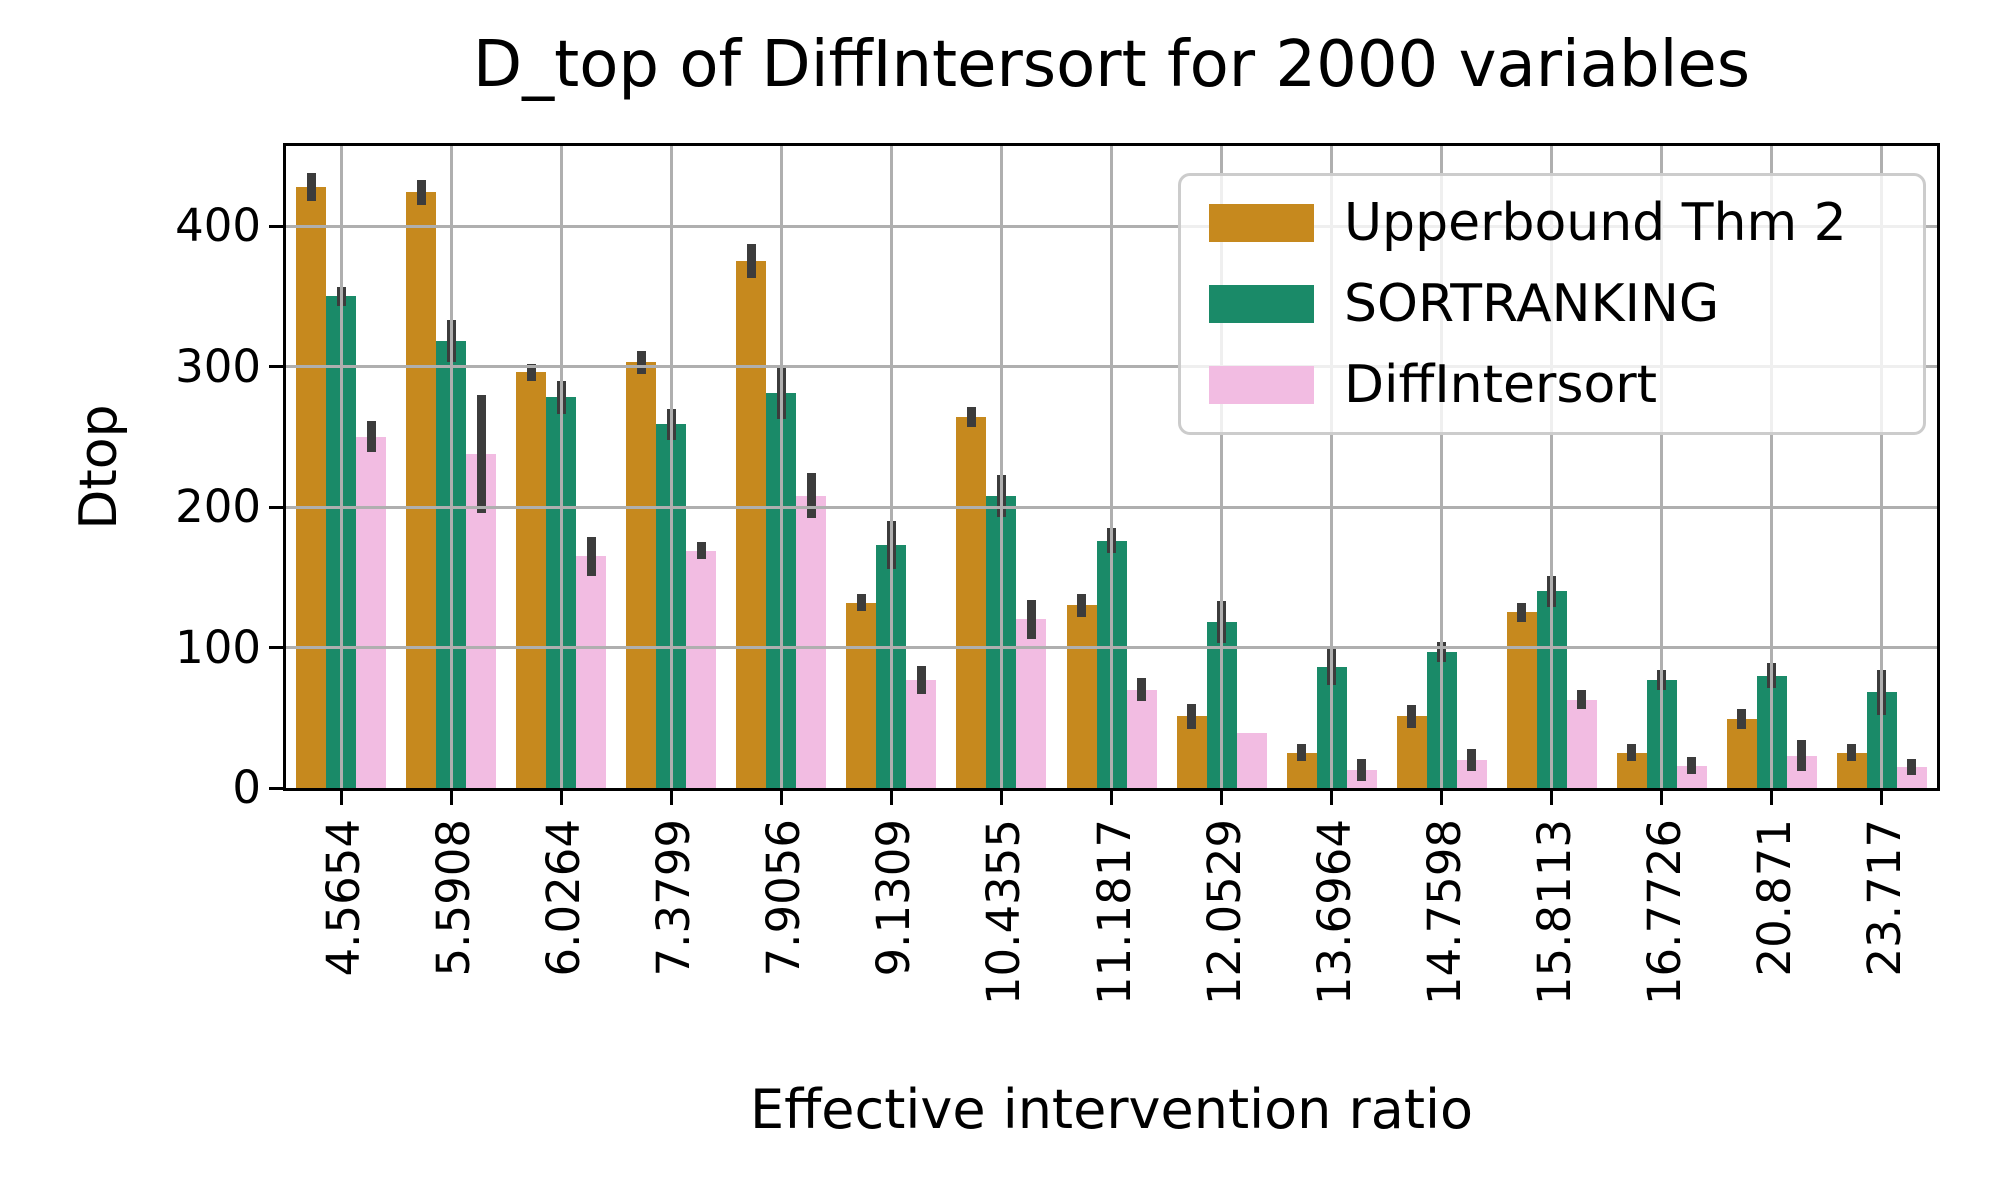 The height and width of the screenshot is (1200, 2000). I want to click on bar-upperbound-thm-2-10.4355, so click(971, 602).